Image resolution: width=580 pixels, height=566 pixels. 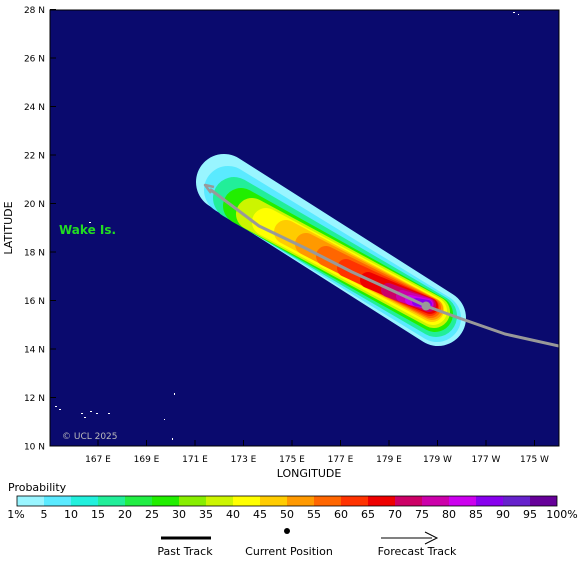 I want to click on x-tick-label: 167 E, so click(x=98, y=460).